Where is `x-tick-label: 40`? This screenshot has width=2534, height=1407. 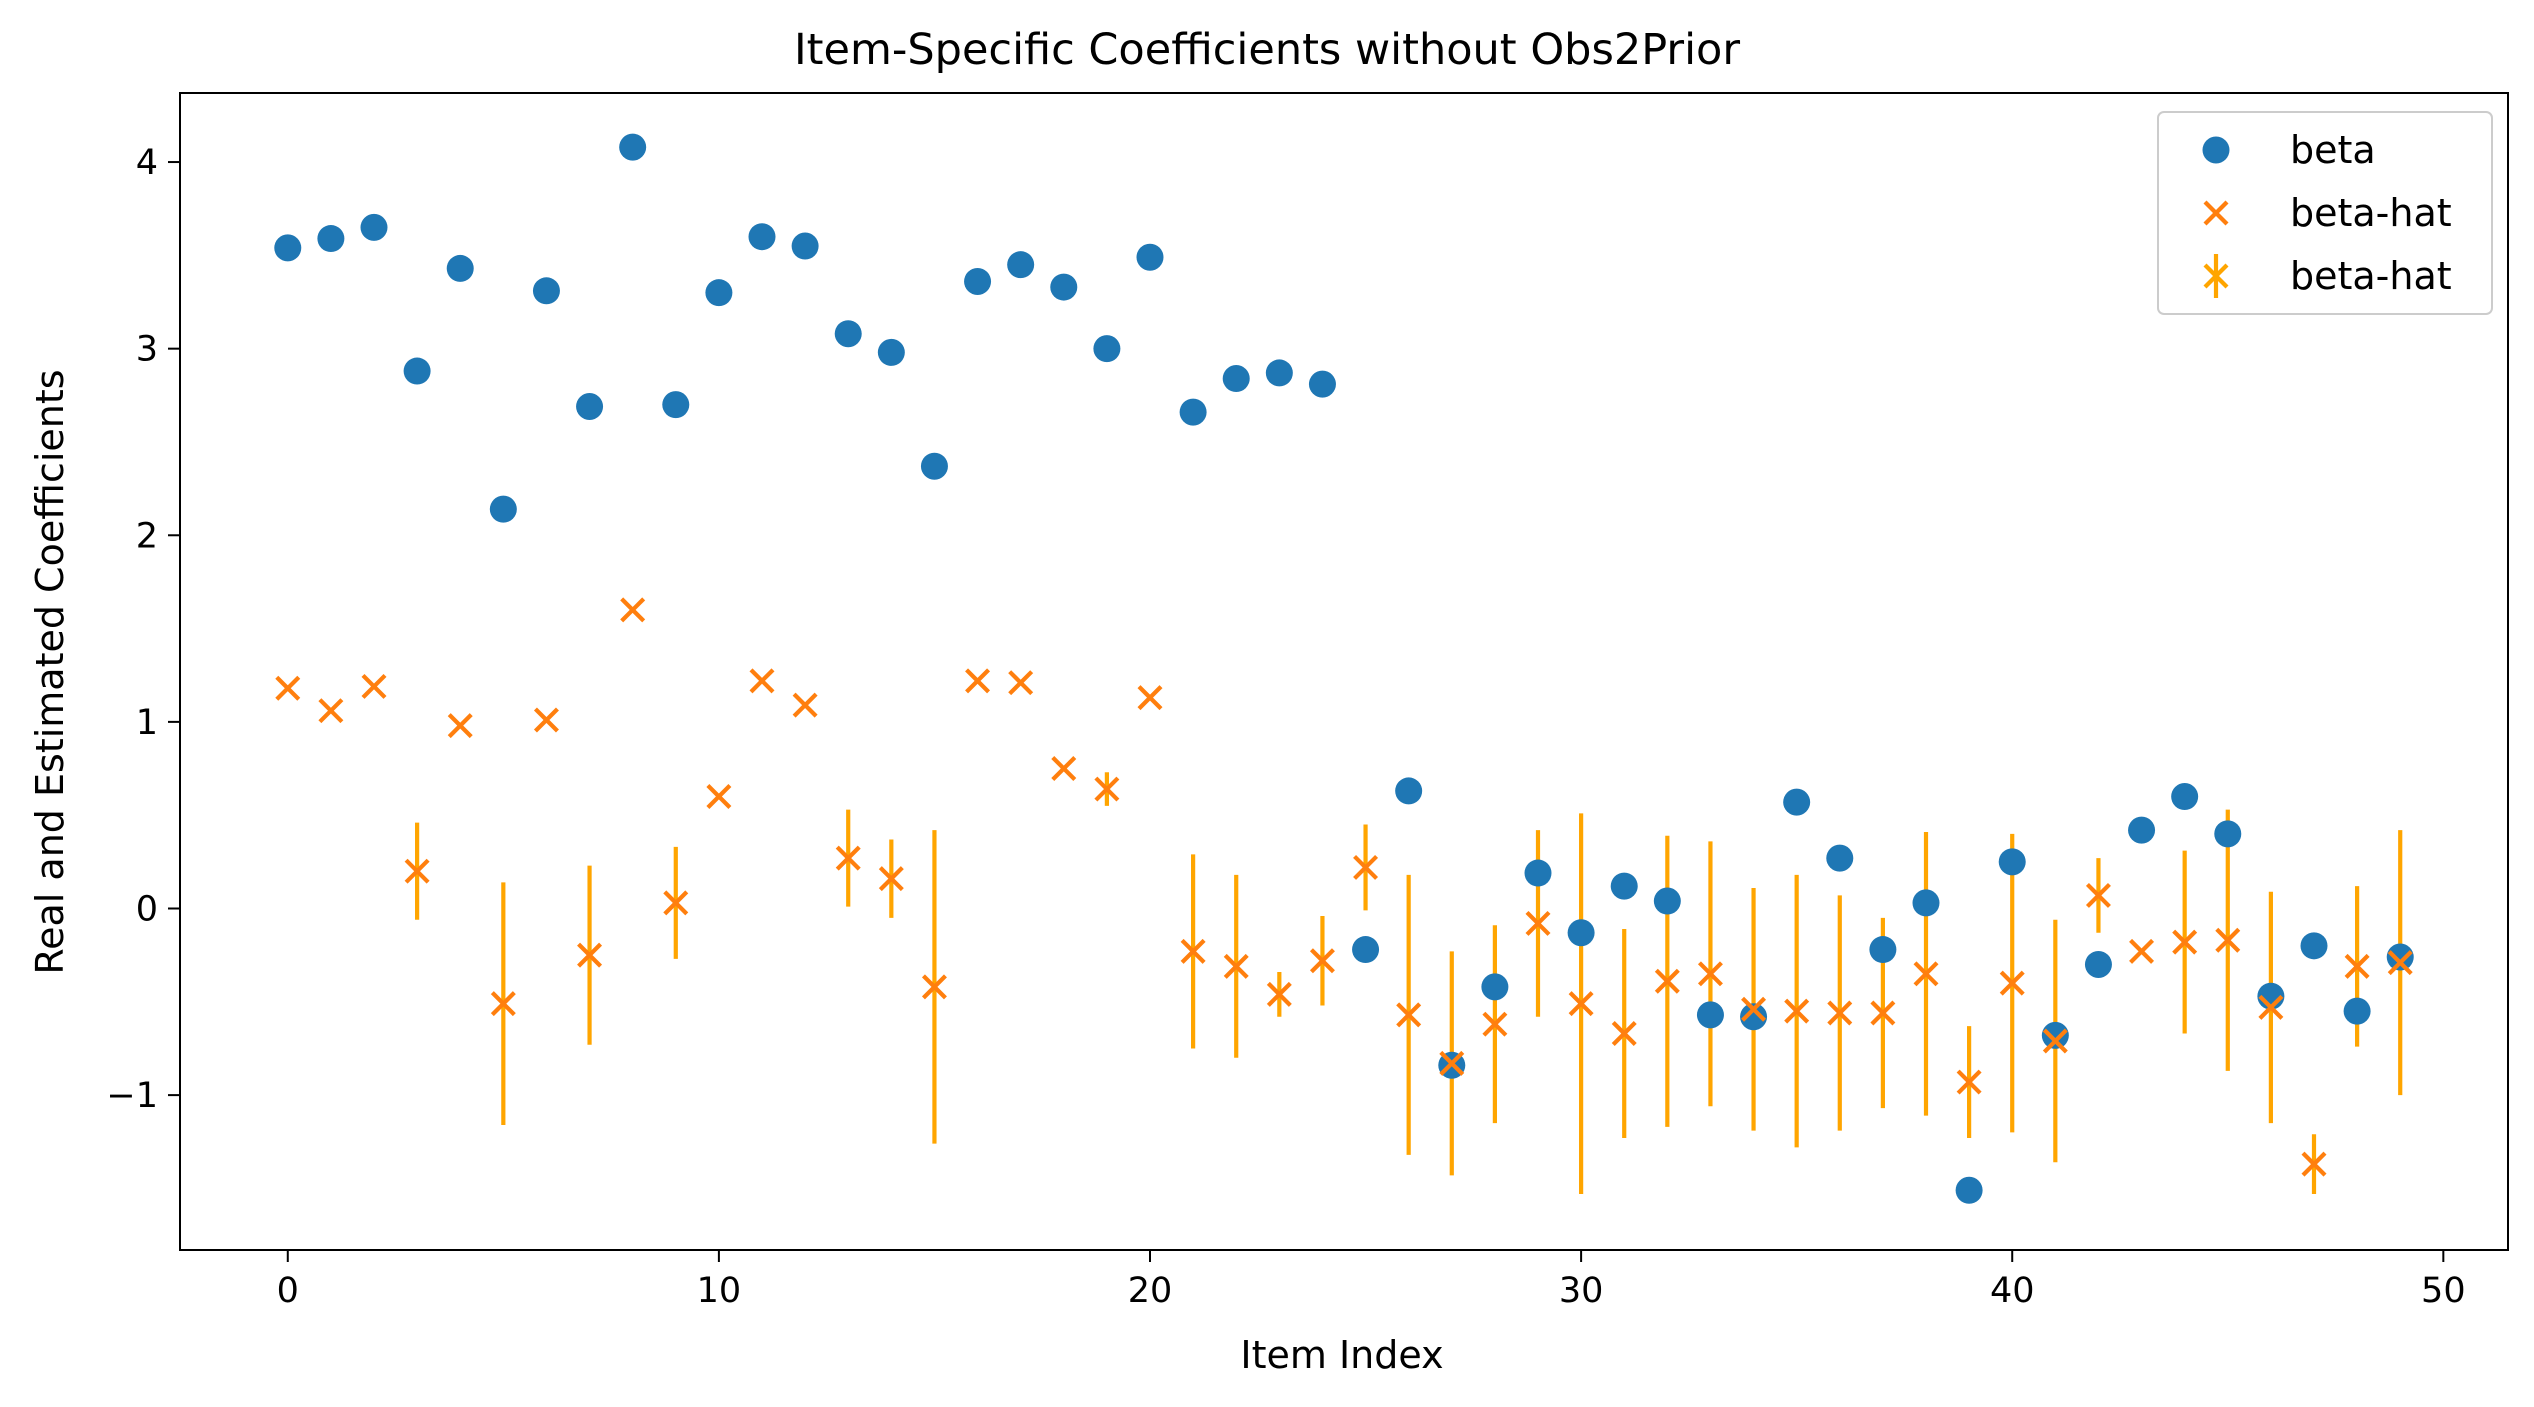 x-tick-label: 40 is located at coordinates (2012, 1291).